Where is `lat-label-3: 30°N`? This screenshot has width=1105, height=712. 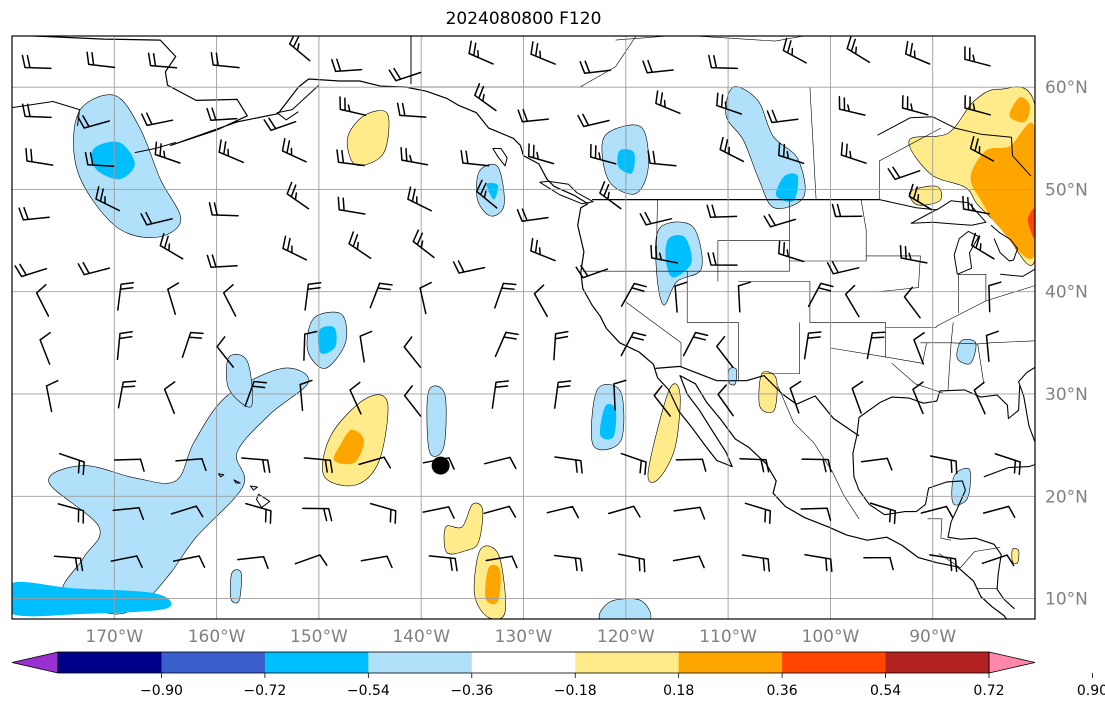
lat-label-3: 30°N is located at coordinates (1066, 395).